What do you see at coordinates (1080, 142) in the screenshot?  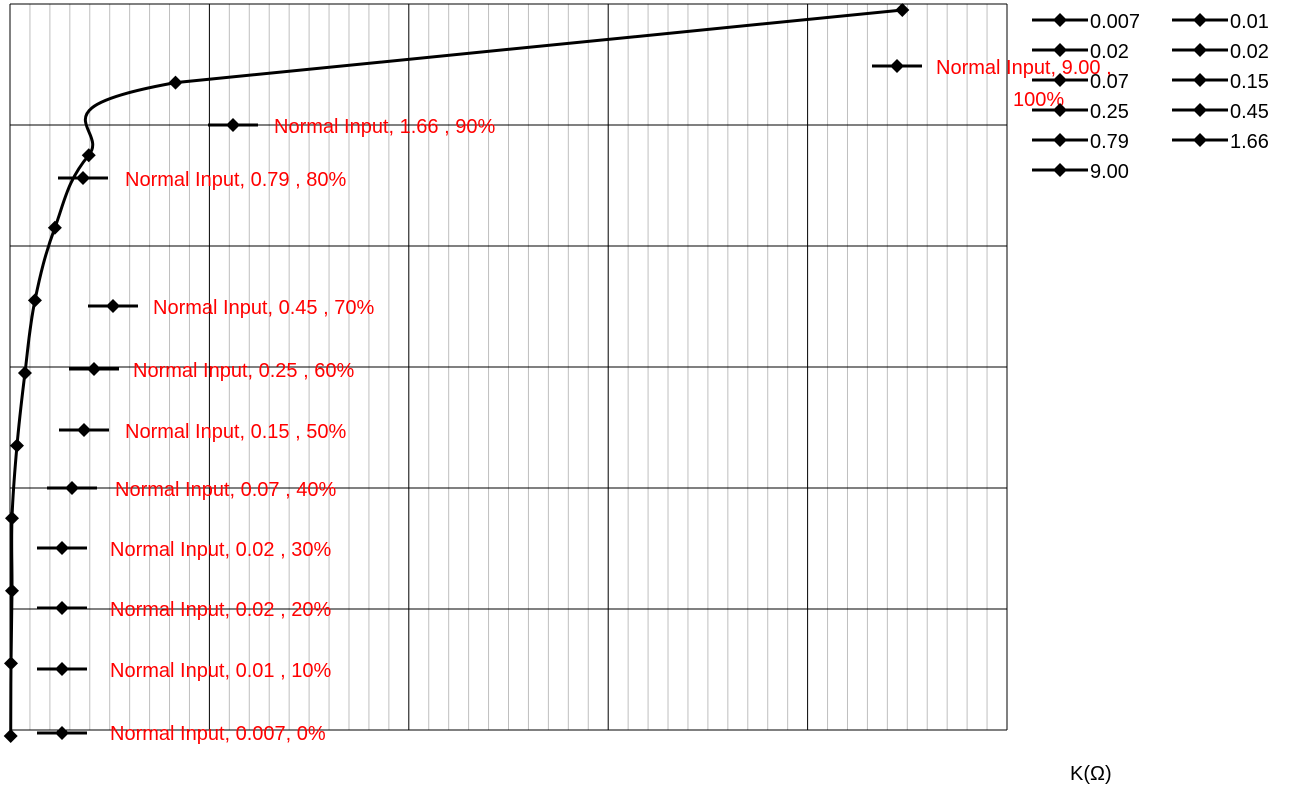 I see `legend-item: 0.79` at bounding box center [1080, 142].